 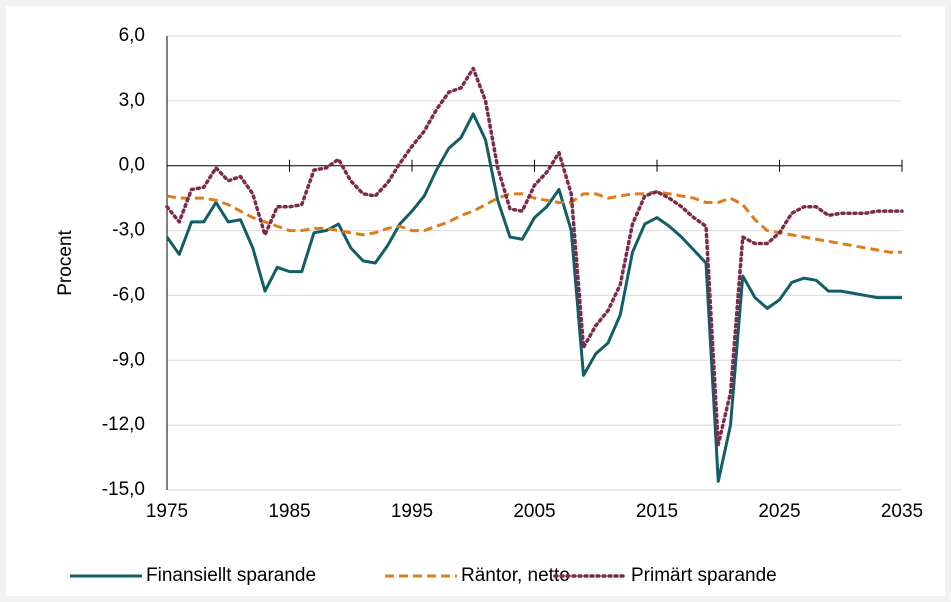 I want to click on x-tick-label: 1995, so click(x=412, y=511).